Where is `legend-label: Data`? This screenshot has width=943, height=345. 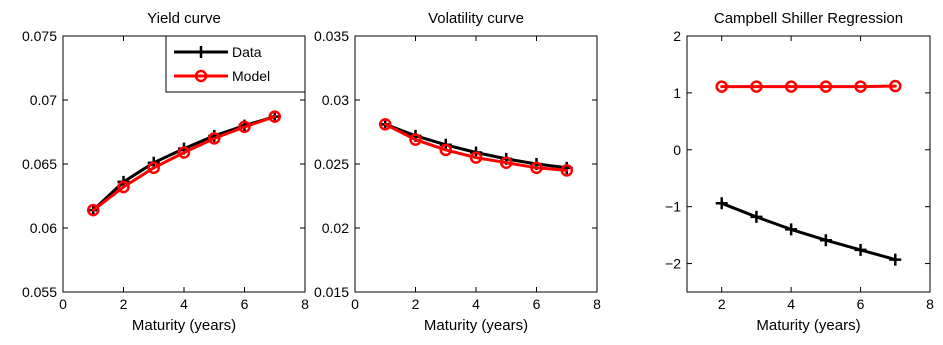 legend-label: Data is located at coordinates (247, 52).